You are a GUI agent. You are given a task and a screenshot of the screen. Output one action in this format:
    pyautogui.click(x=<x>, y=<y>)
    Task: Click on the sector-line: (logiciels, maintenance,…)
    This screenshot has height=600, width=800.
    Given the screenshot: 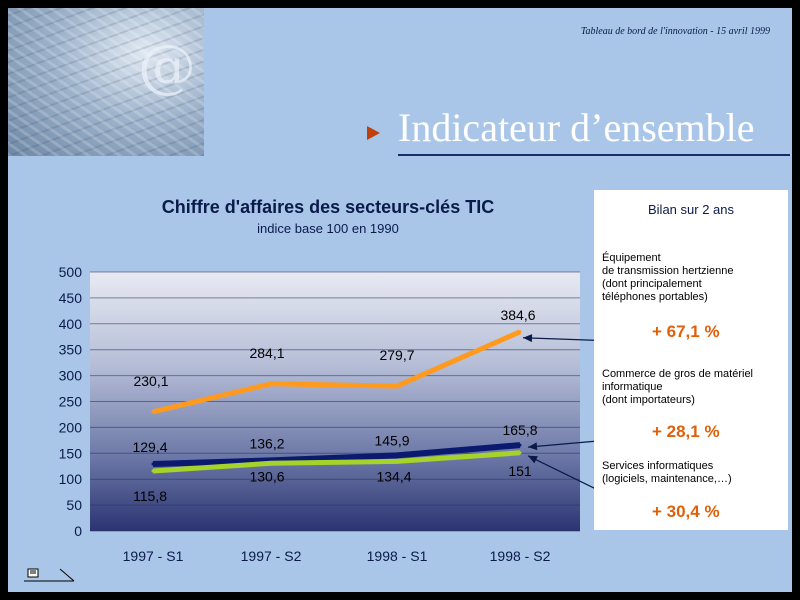 What is the action you would take?
    pyautogui.click(x=667, y=479)
    